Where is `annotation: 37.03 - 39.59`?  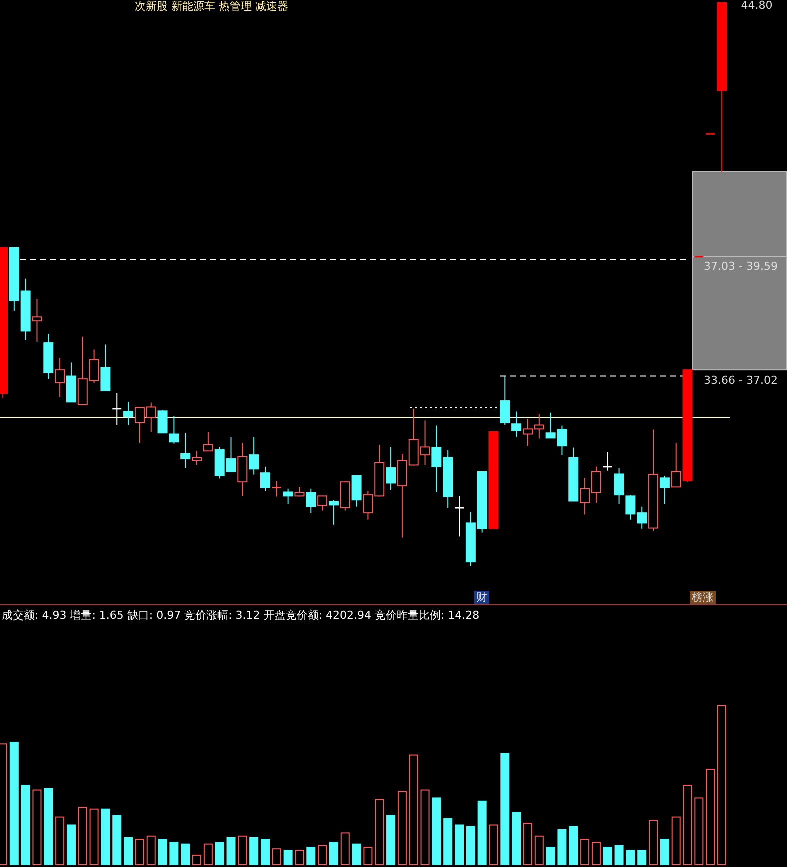
annotation: 37.03 - 39.59 is located at coordinates (741, 266).